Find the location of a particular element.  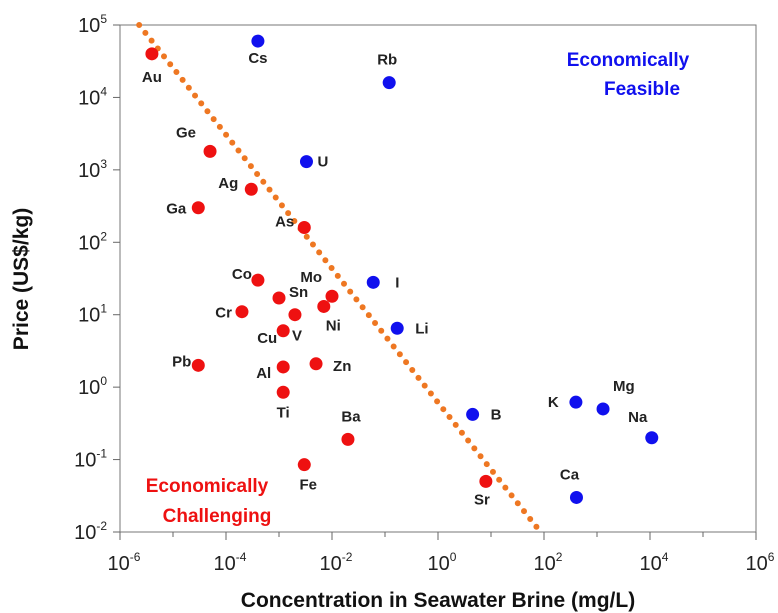

label-ni: Ni is located at coordinates (333, 325).